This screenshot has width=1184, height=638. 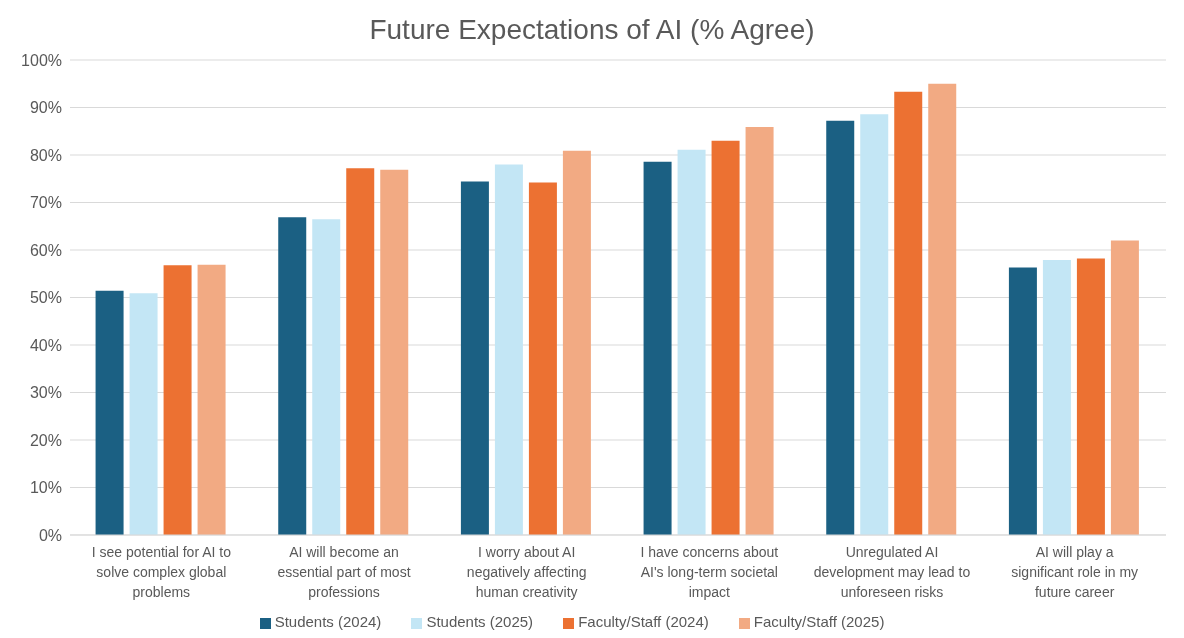 I want to click on legend-label: Faculty/Staff (2024), so click(x=643, y=621).